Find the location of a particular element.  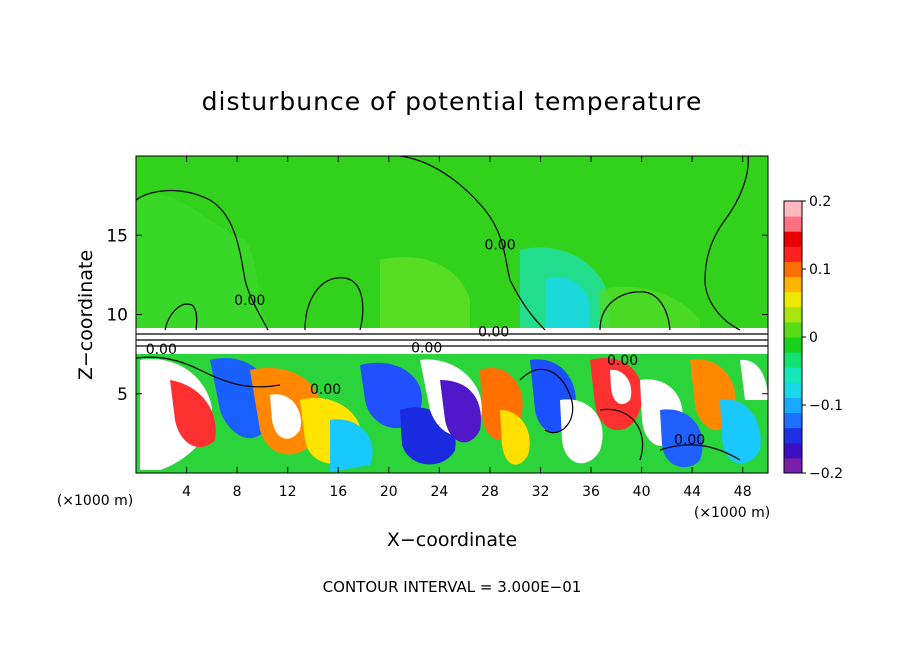

upper-field-patches is located at coordinates (418, 263).